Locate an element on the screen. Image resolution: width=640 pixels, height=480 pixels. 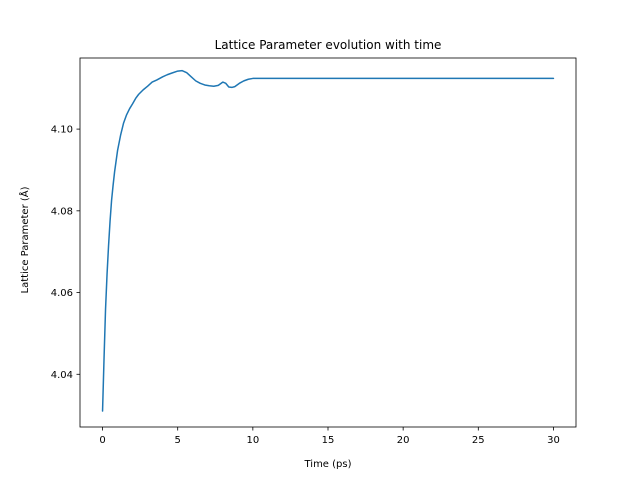
x-axis-label: Time (ps) is located at coordinates (327, 464).